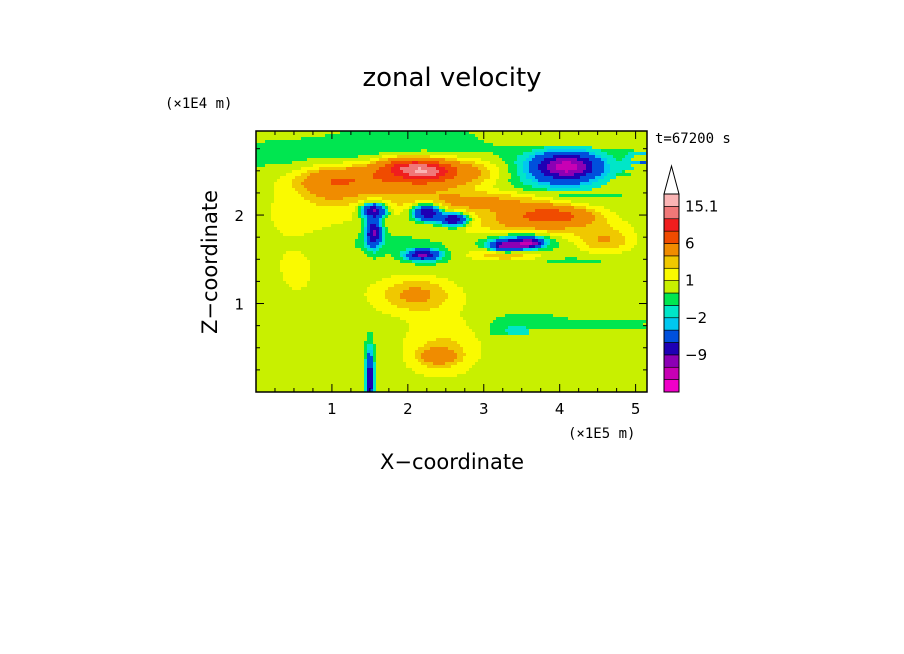 This screenshot has width=904, height=654. I want to click on colorbar-label: −9, so click(696, 355).